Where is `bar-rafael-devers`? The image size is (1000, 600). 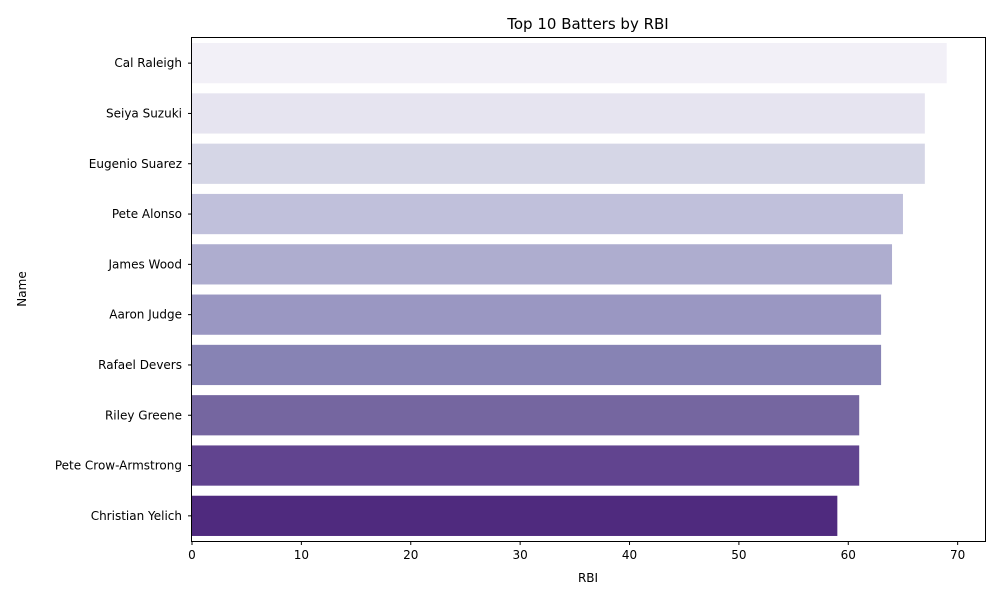
bar-rafael-devers is located at coordinates (537, 365).